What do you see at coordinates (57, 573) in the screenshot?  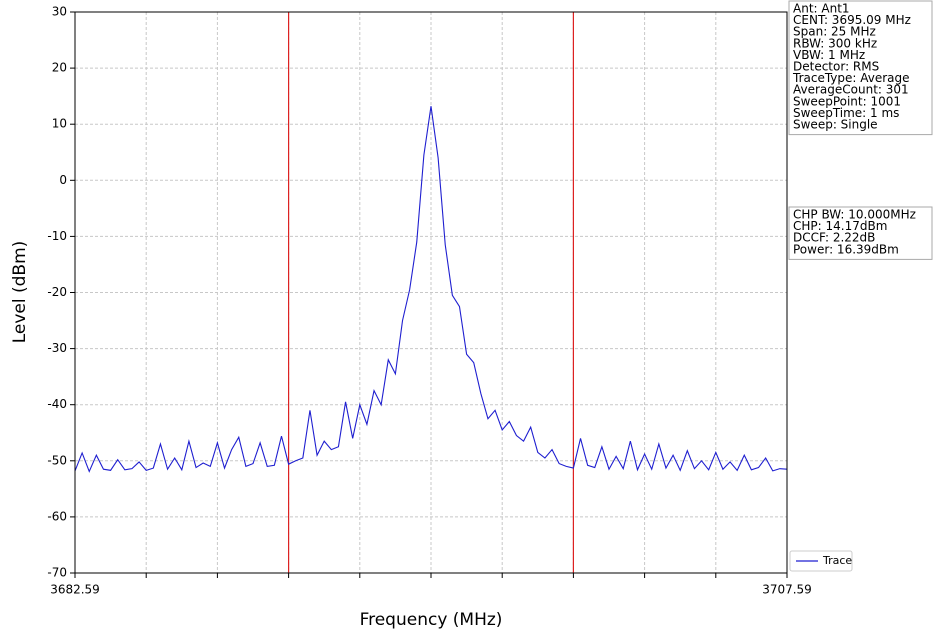 I see `y-tick-label: -70` at bounding box center [57, 573].